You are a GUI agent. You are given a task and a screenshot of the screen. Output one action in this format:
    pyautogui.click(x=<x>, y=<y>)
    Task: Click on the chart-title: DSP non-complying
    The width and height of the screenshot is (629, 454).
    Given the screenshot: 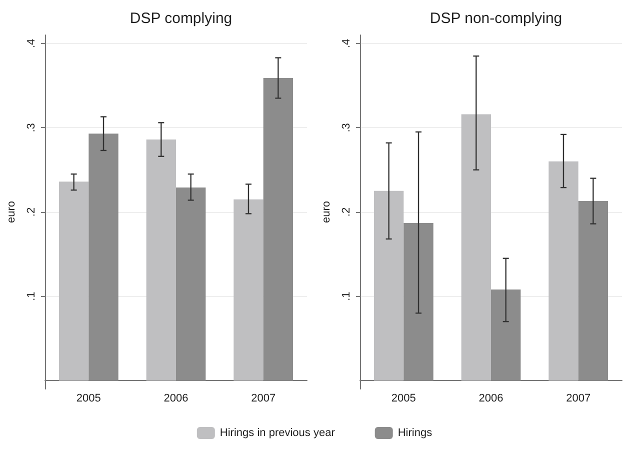 What is the action you would take?
    pyautogui.click(x=496, y=18)
    